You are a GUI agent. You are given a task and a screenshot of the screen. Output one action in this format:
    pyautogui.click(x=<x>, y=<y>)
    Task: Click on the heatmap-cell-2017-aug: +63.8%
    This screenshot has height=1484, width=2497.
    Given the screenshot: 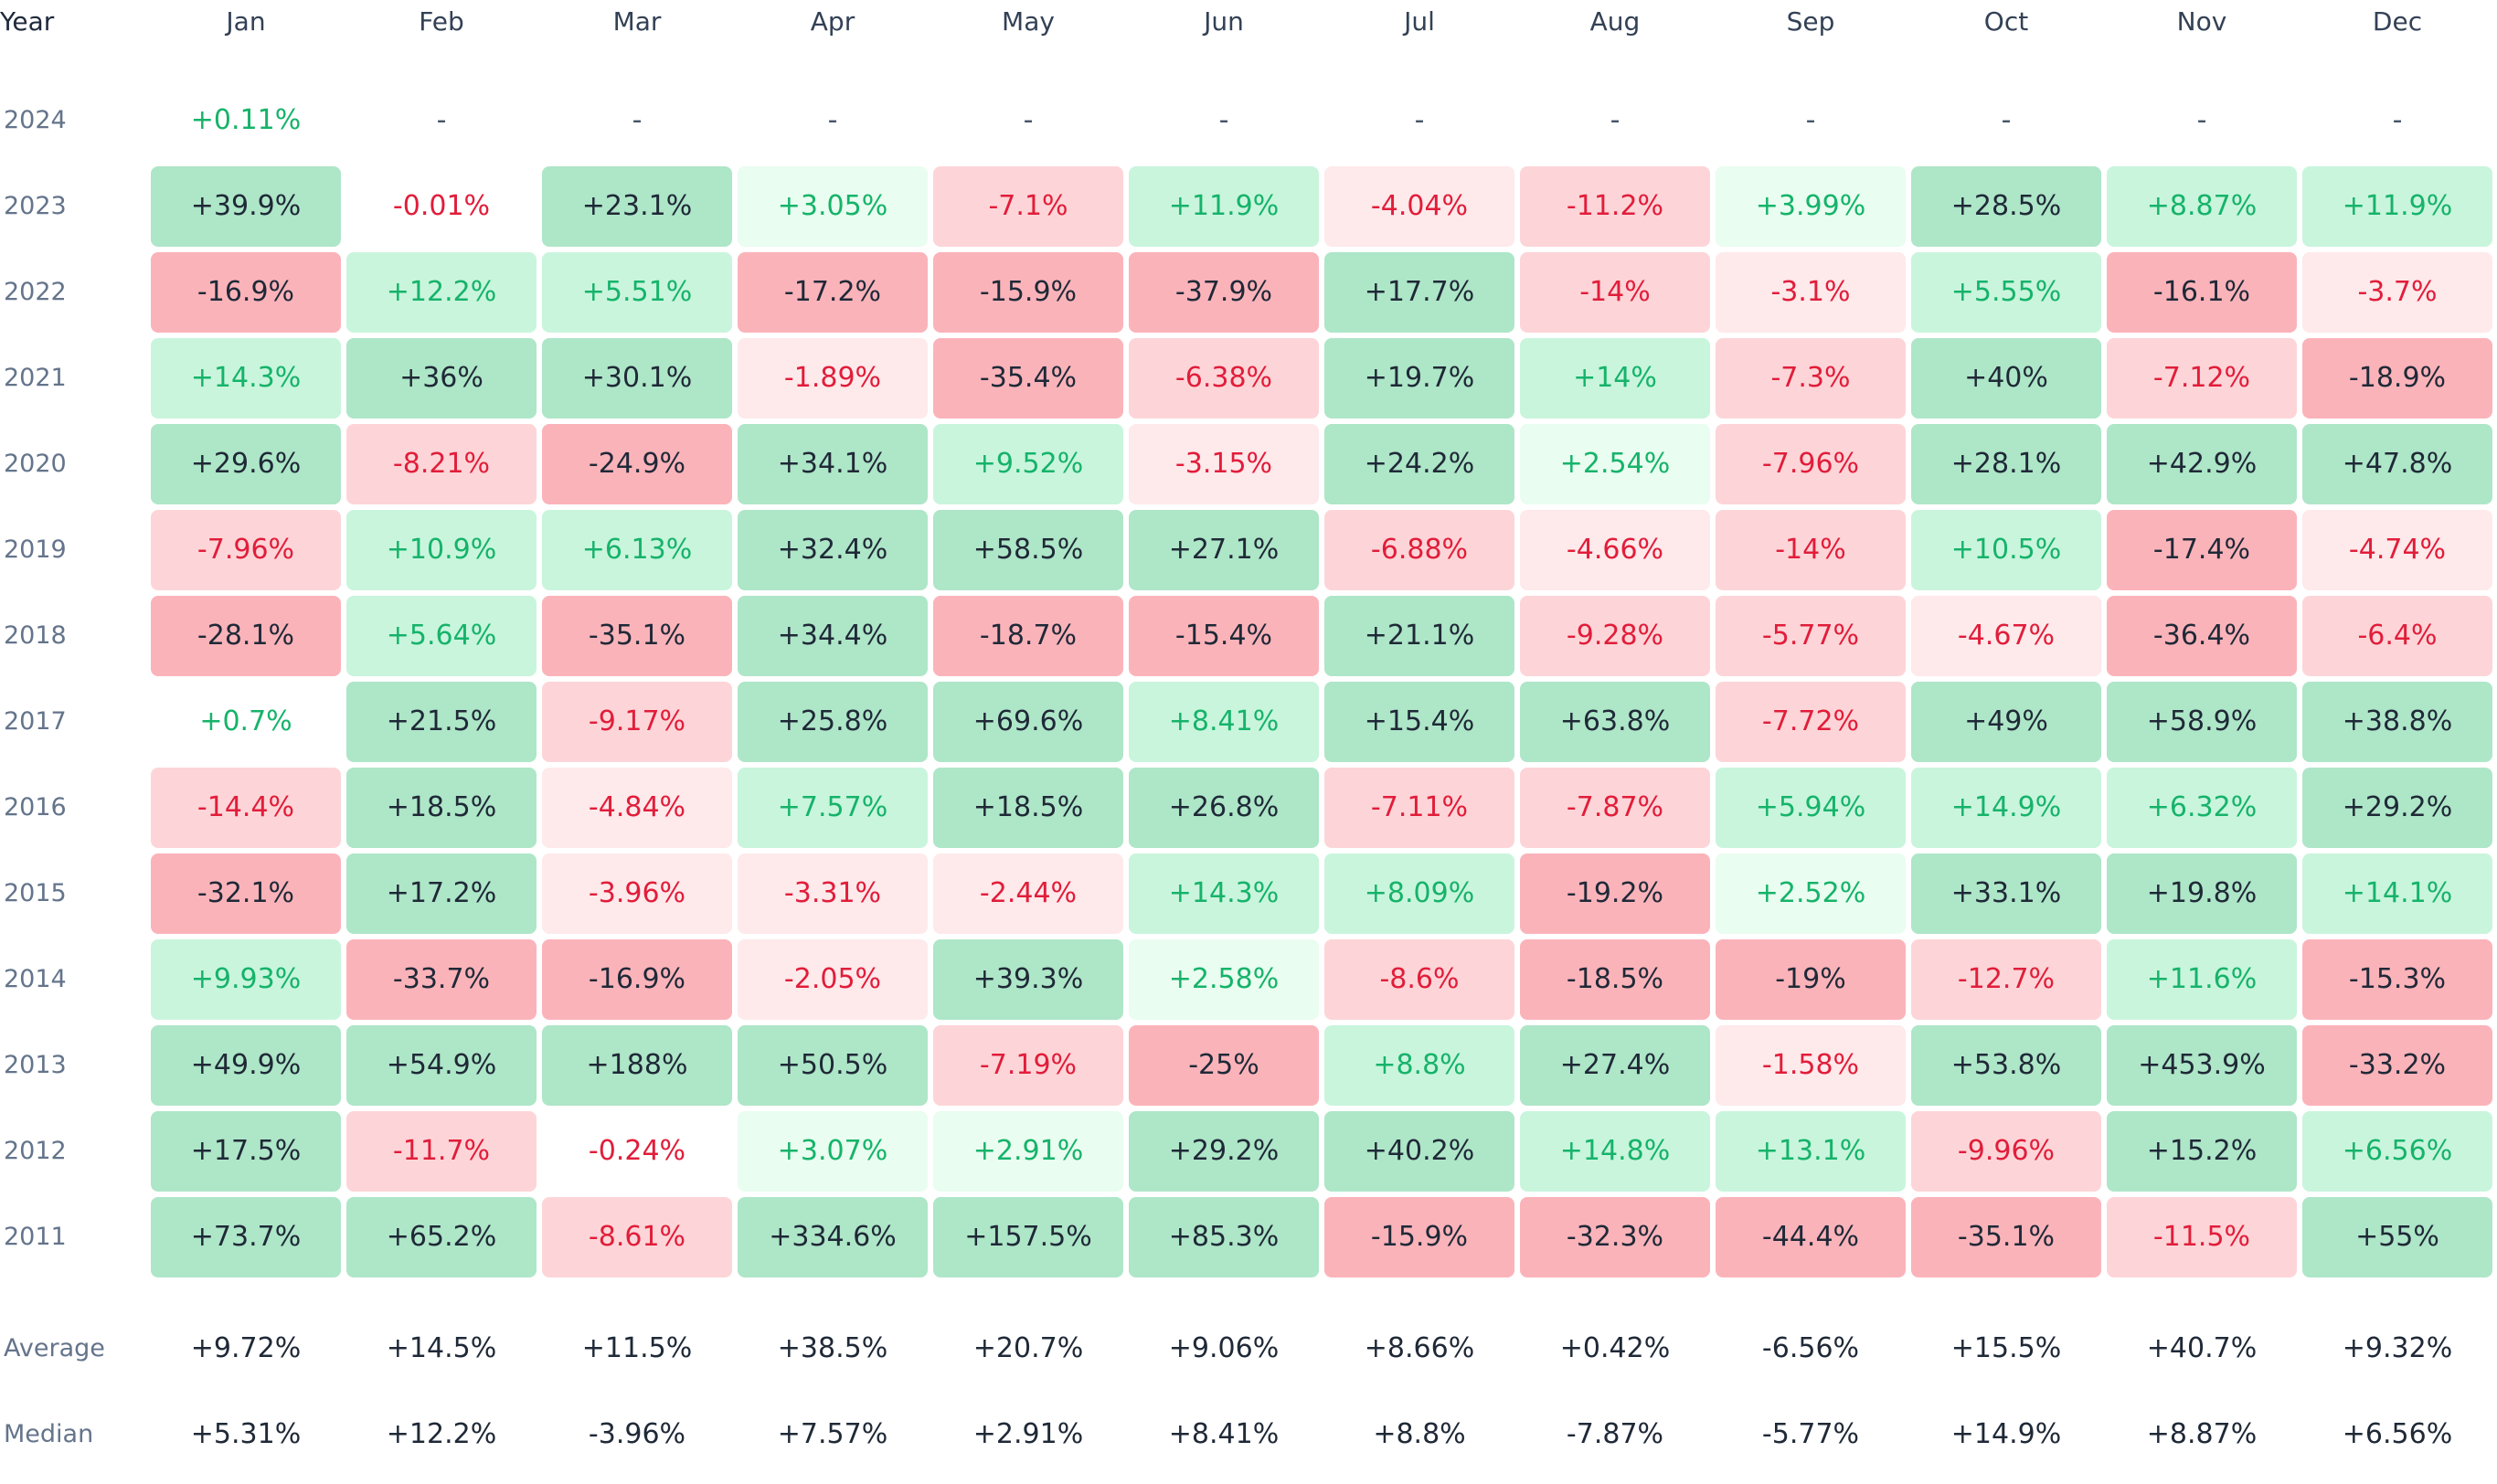 What is the action you would take?
    pyautogui.click(x=1615, y=722)
    